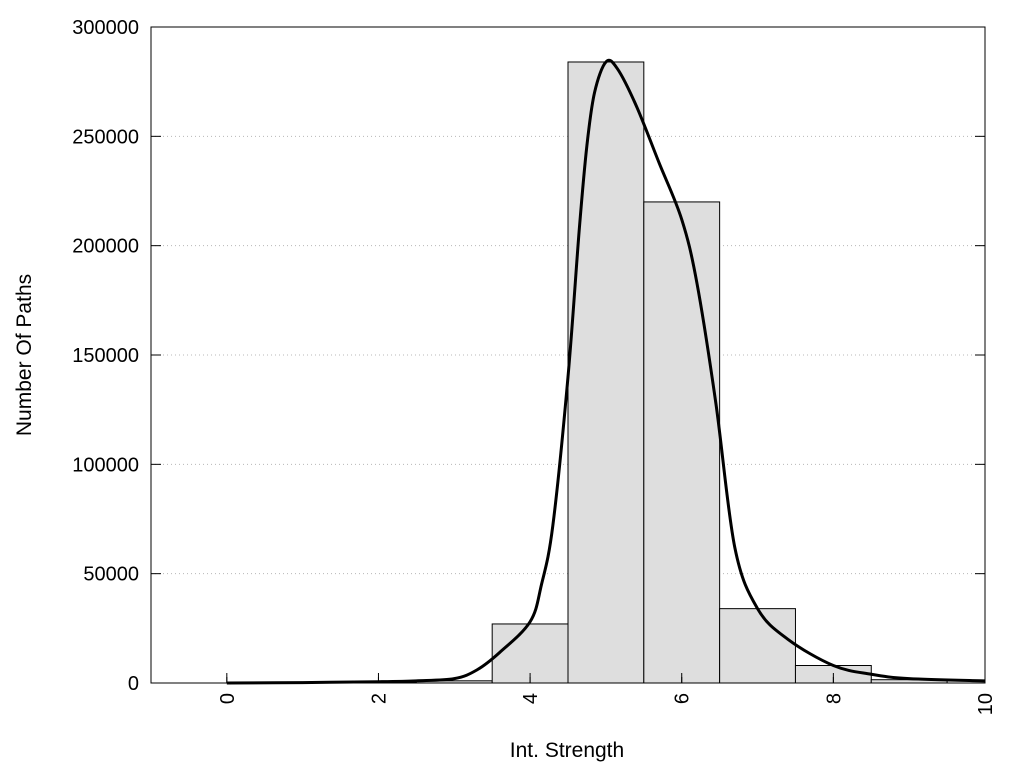  What do you see at coordinates (683, 698) in the screenshot?
I see `x-tick-label: 6` at bounding box center [683, 698].